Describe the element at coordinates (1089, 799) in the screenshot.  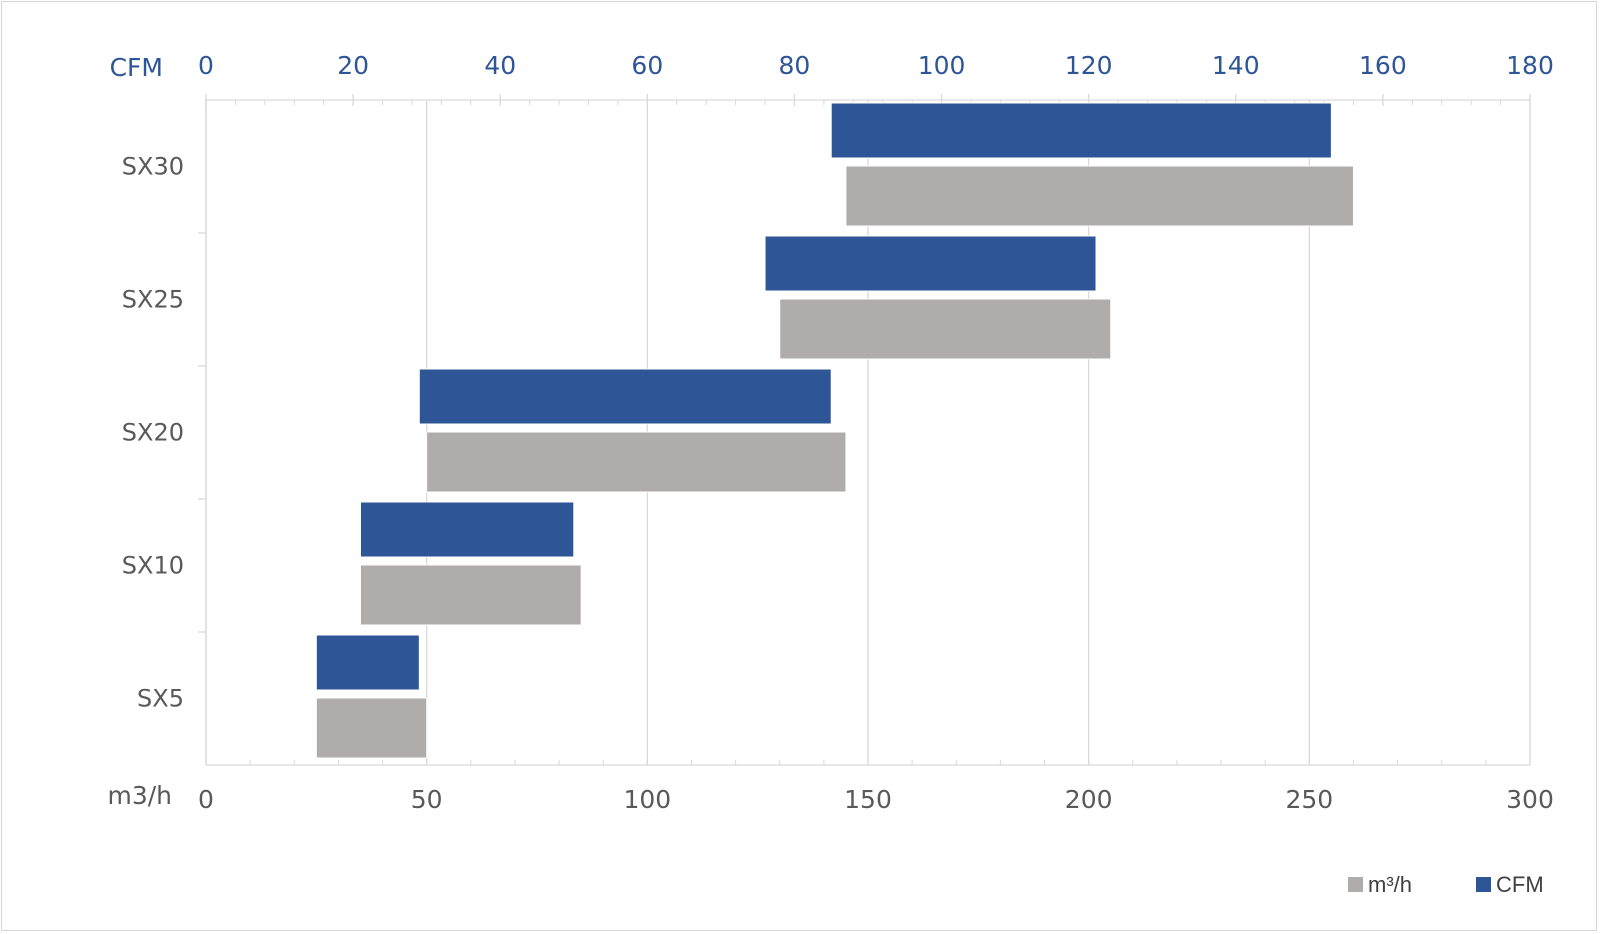
I see `bottom-axis-tick-label-4: 200` at that location.